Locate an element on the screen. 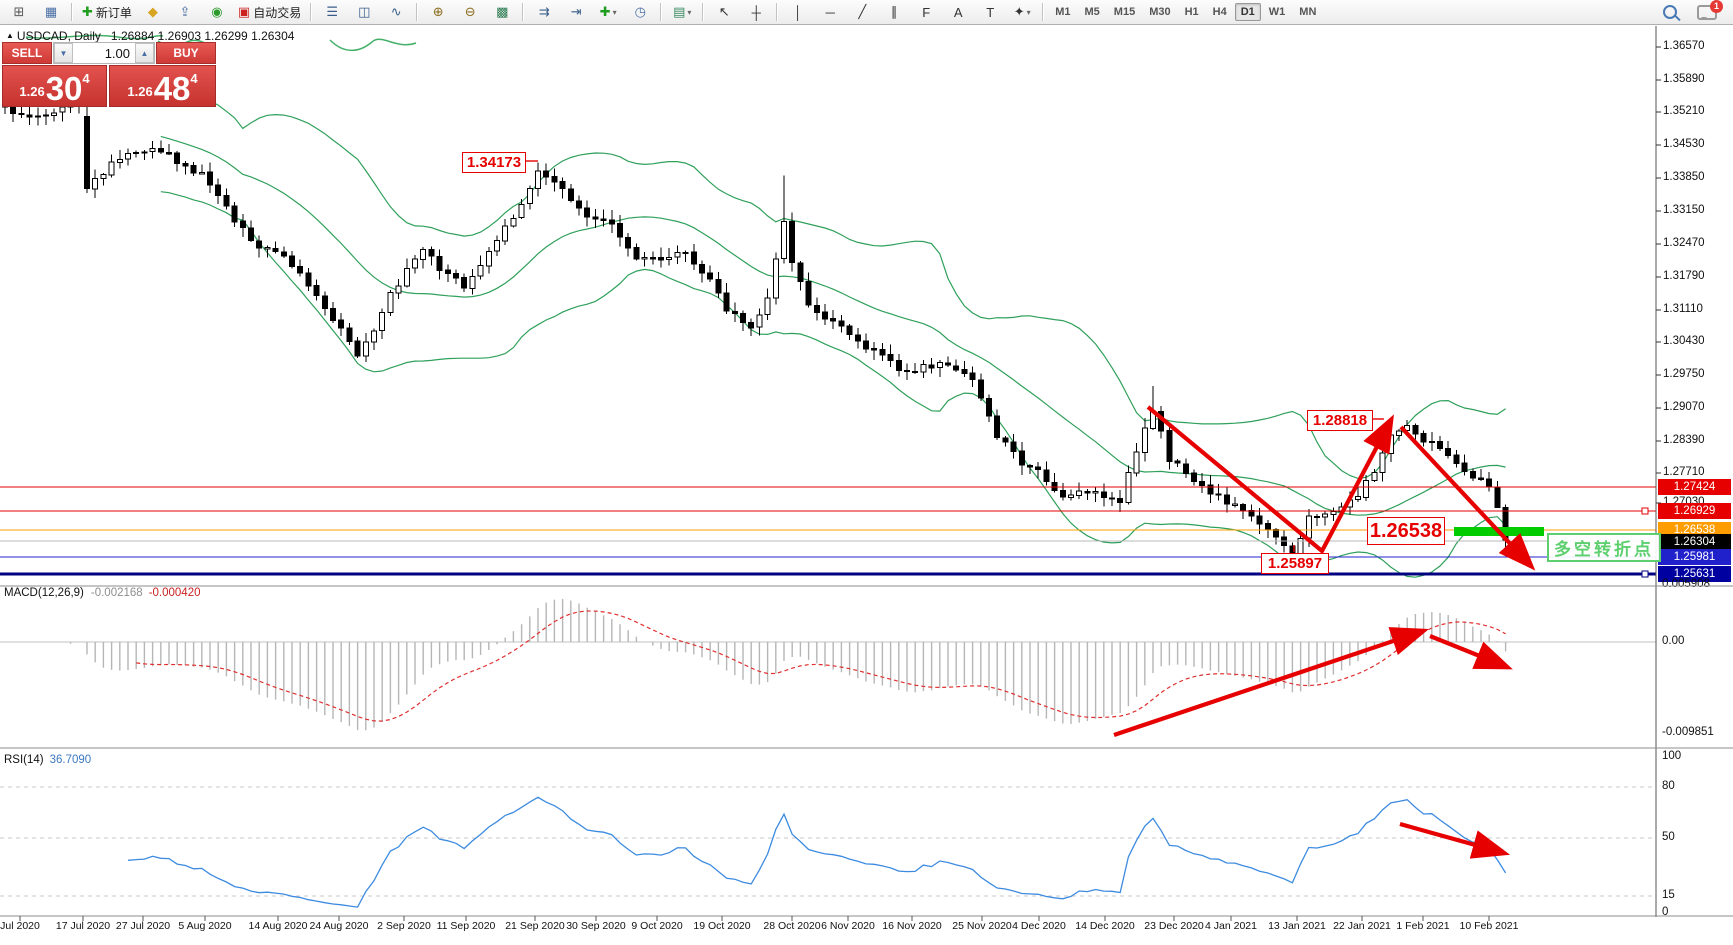  chevron-down-icon: ▾ is located at coordinates (689, 12).